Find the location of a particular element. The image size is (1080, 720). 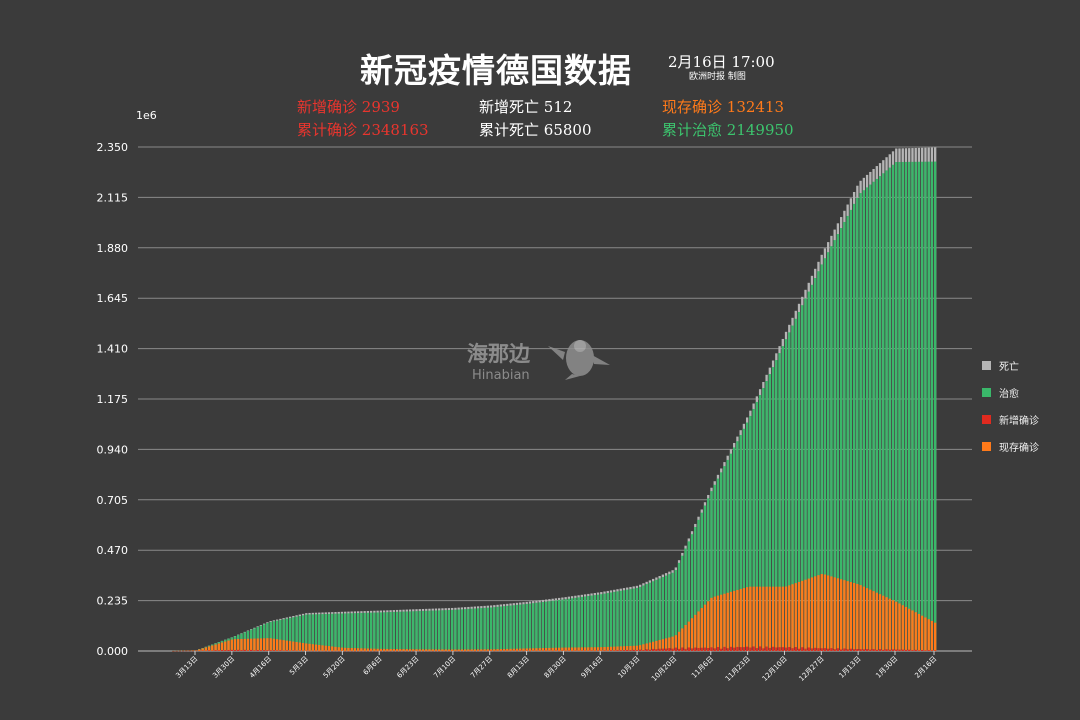

penguin-logo-icon is located at coordinates (579, 360).